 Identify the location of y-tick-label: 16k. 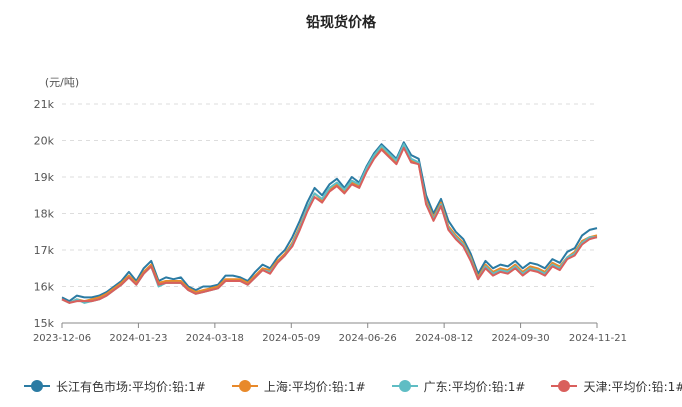
(44, 287).